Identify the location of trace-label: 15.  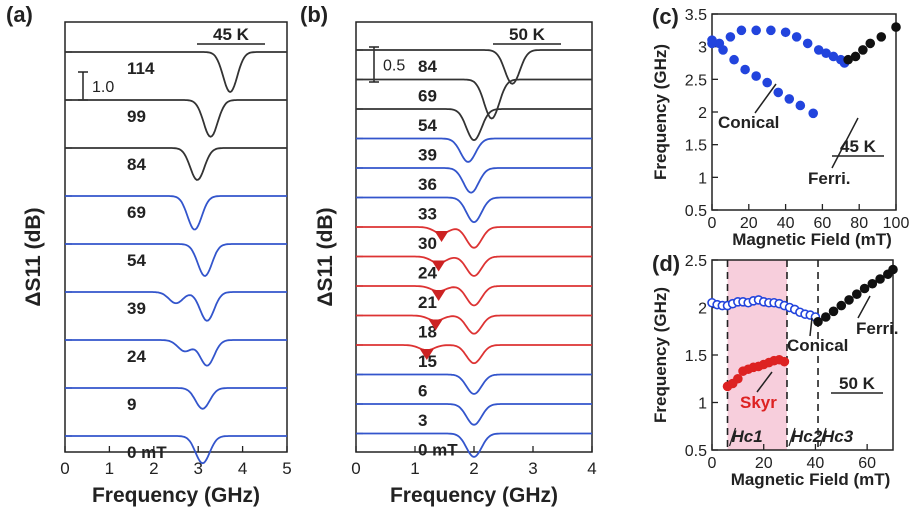
(427, 361).